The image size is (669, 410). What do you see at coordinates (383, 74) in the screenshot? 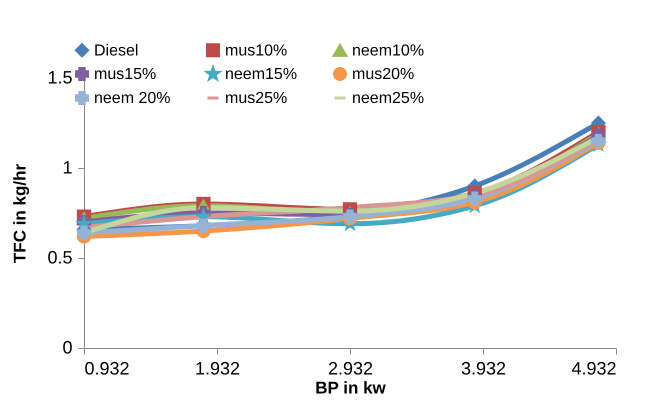
I see `legend-label: mus20%` at bounding box center [383, 74].